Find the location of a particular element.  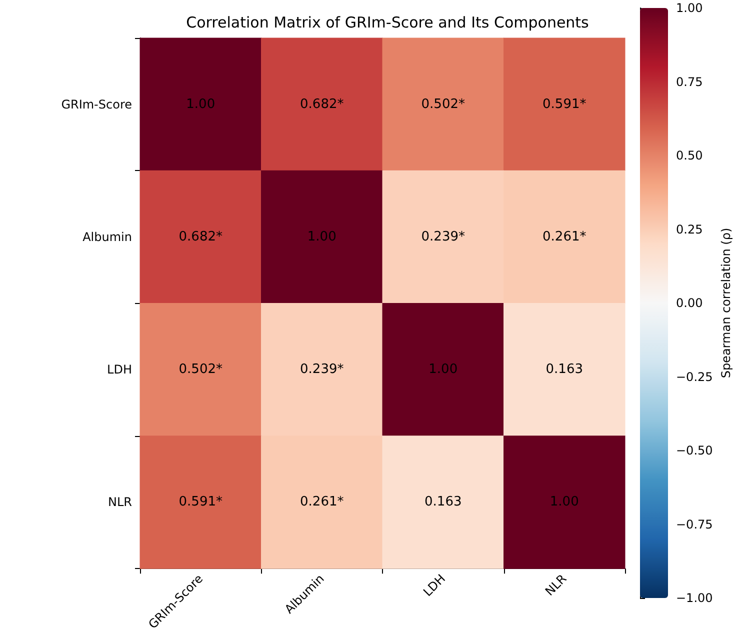

y-tick-label: GRIm-Score is located at coordinates (96, 104).